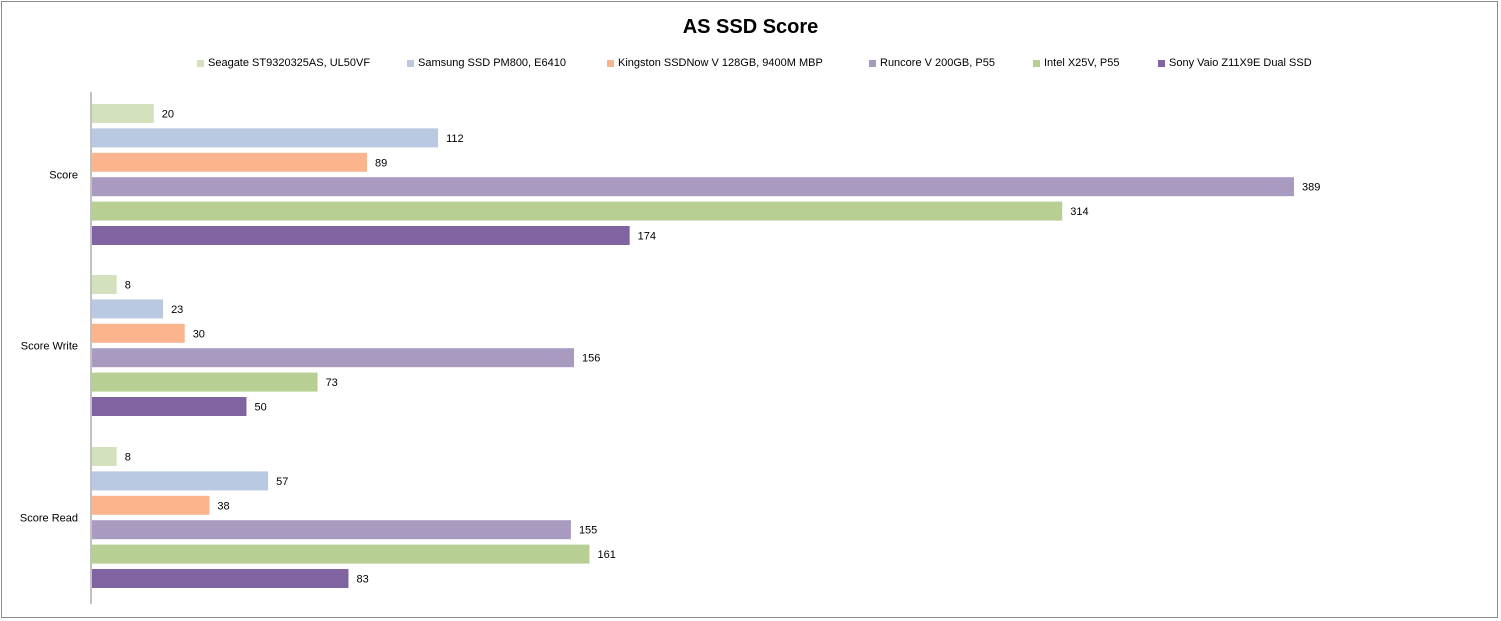 The width and height of the screenshot is (1501, 621). Describe the element at coordinates (647, 237) in the screenshot. I see `data-label: 174` at that location.